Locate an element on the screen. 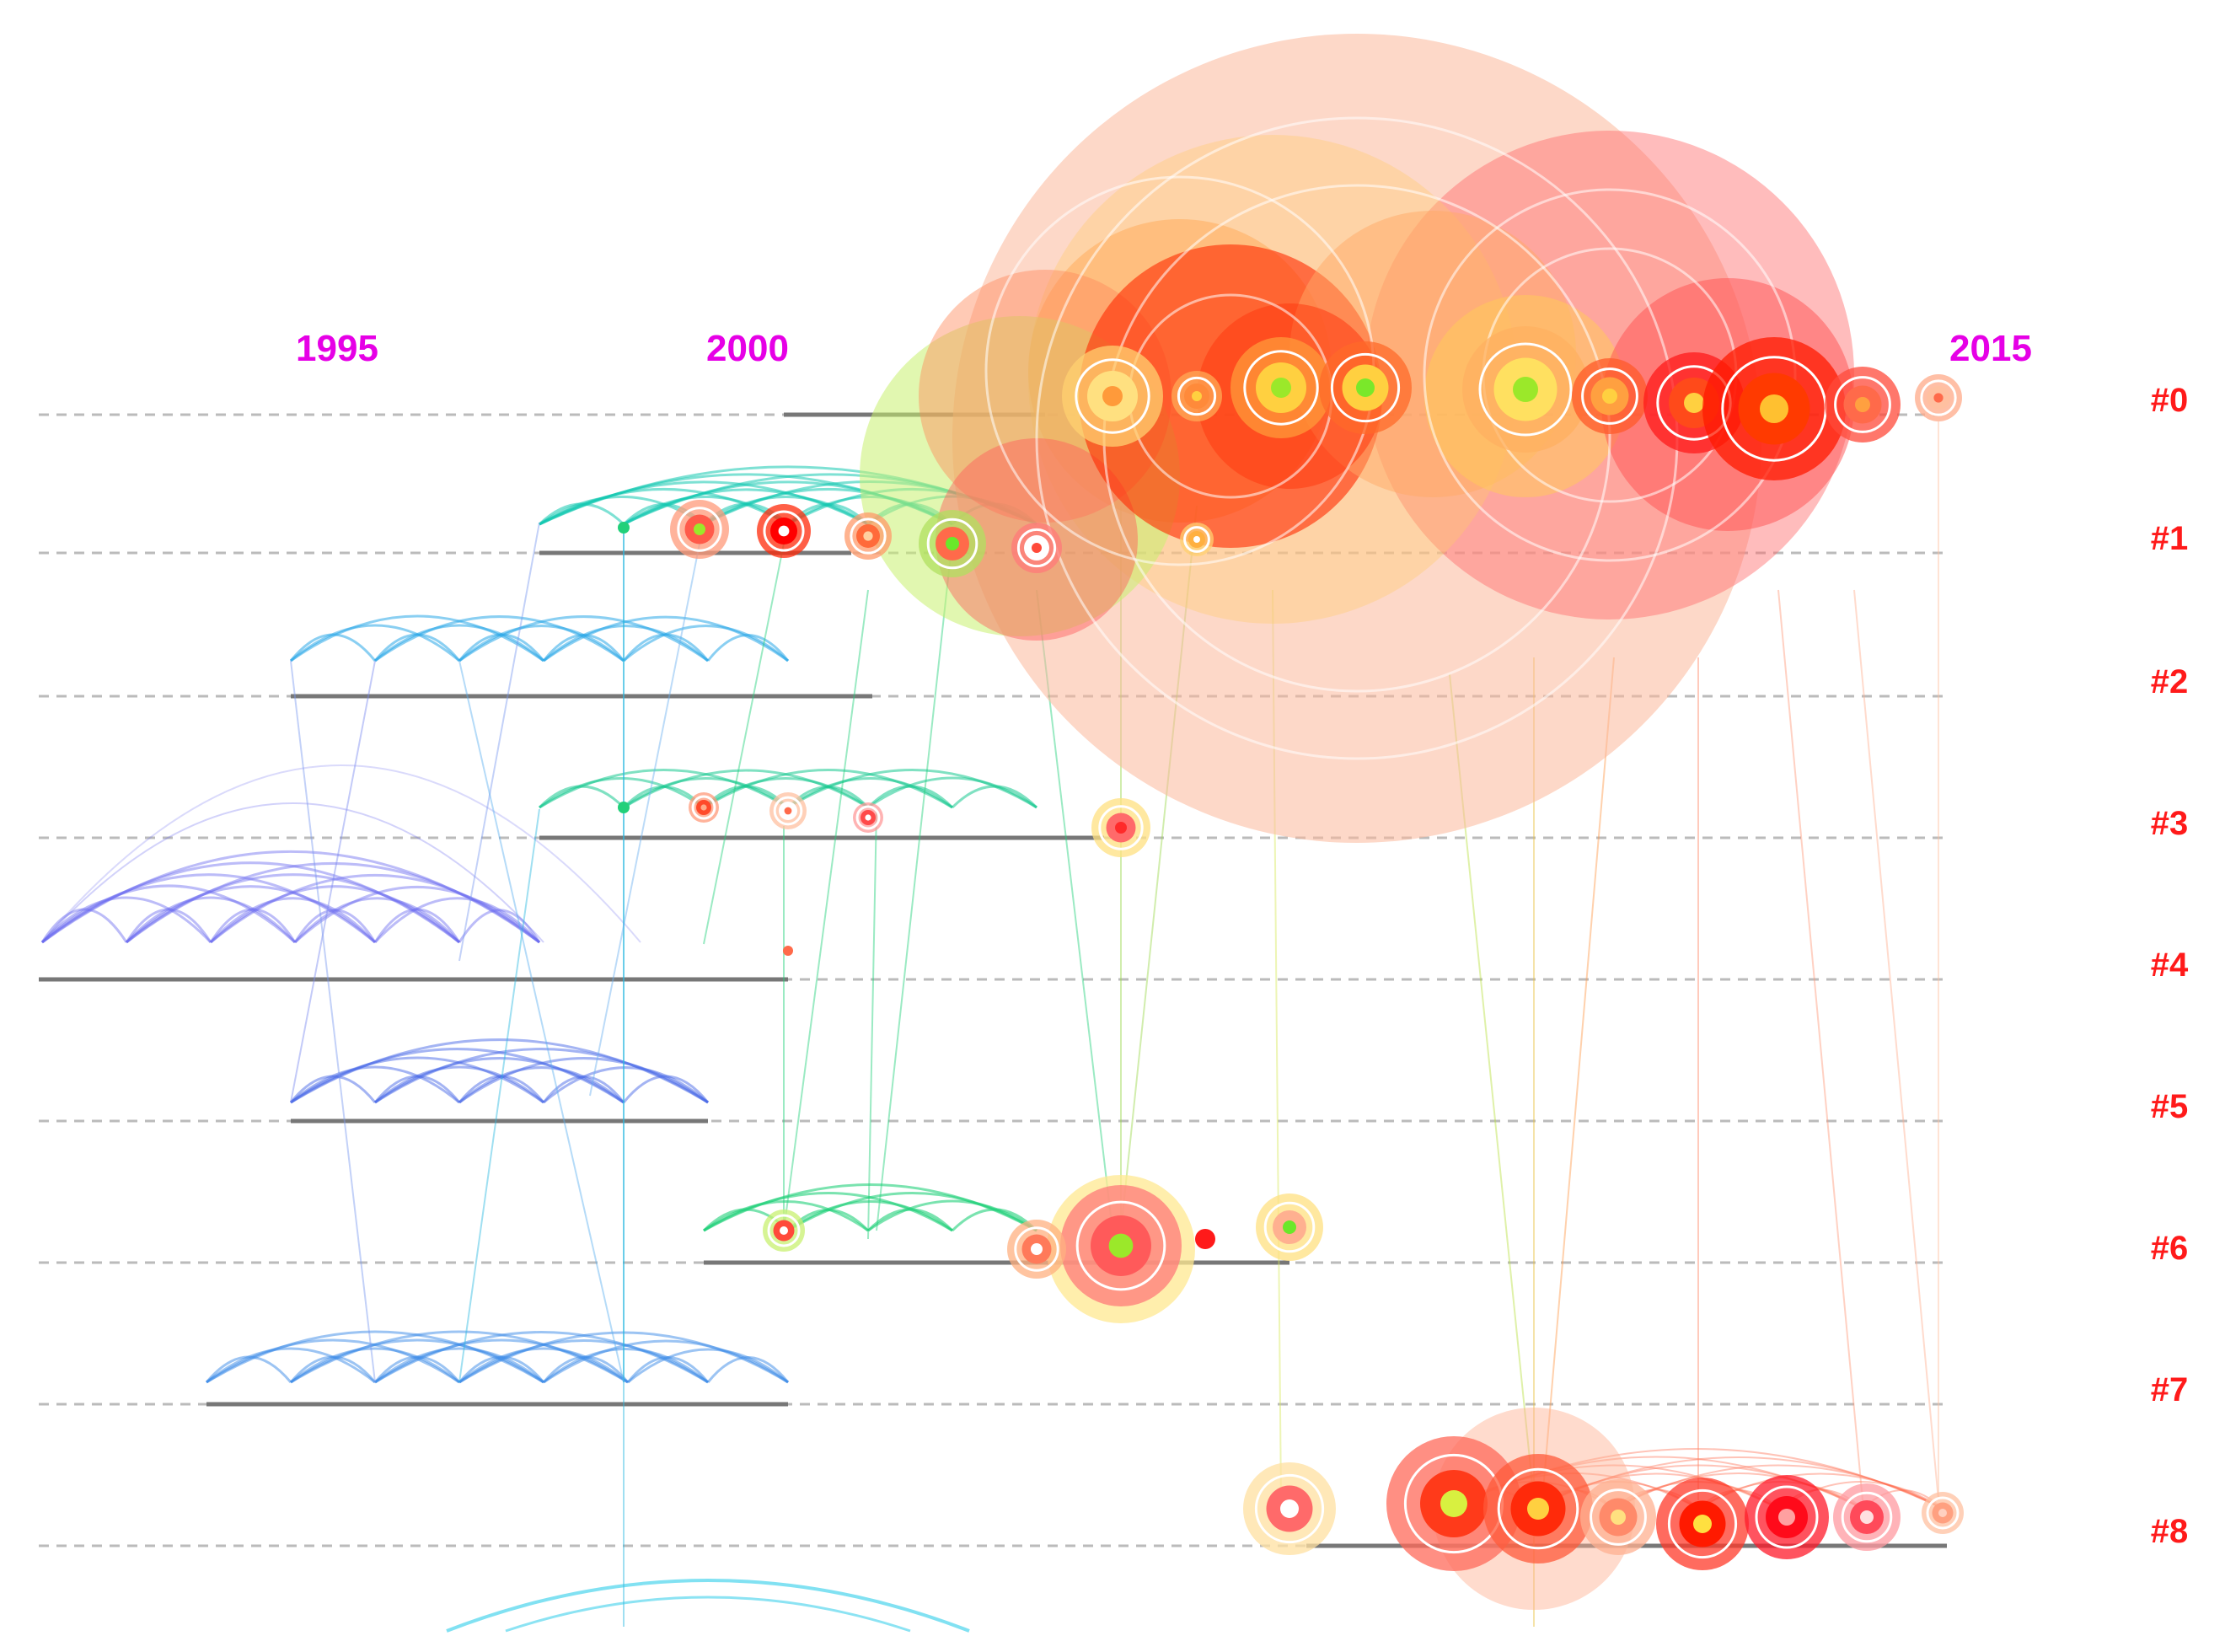 The width and height of the screenshot is (2225, 1652). node-c8-d-core is located at coordinates (1618, 1517).